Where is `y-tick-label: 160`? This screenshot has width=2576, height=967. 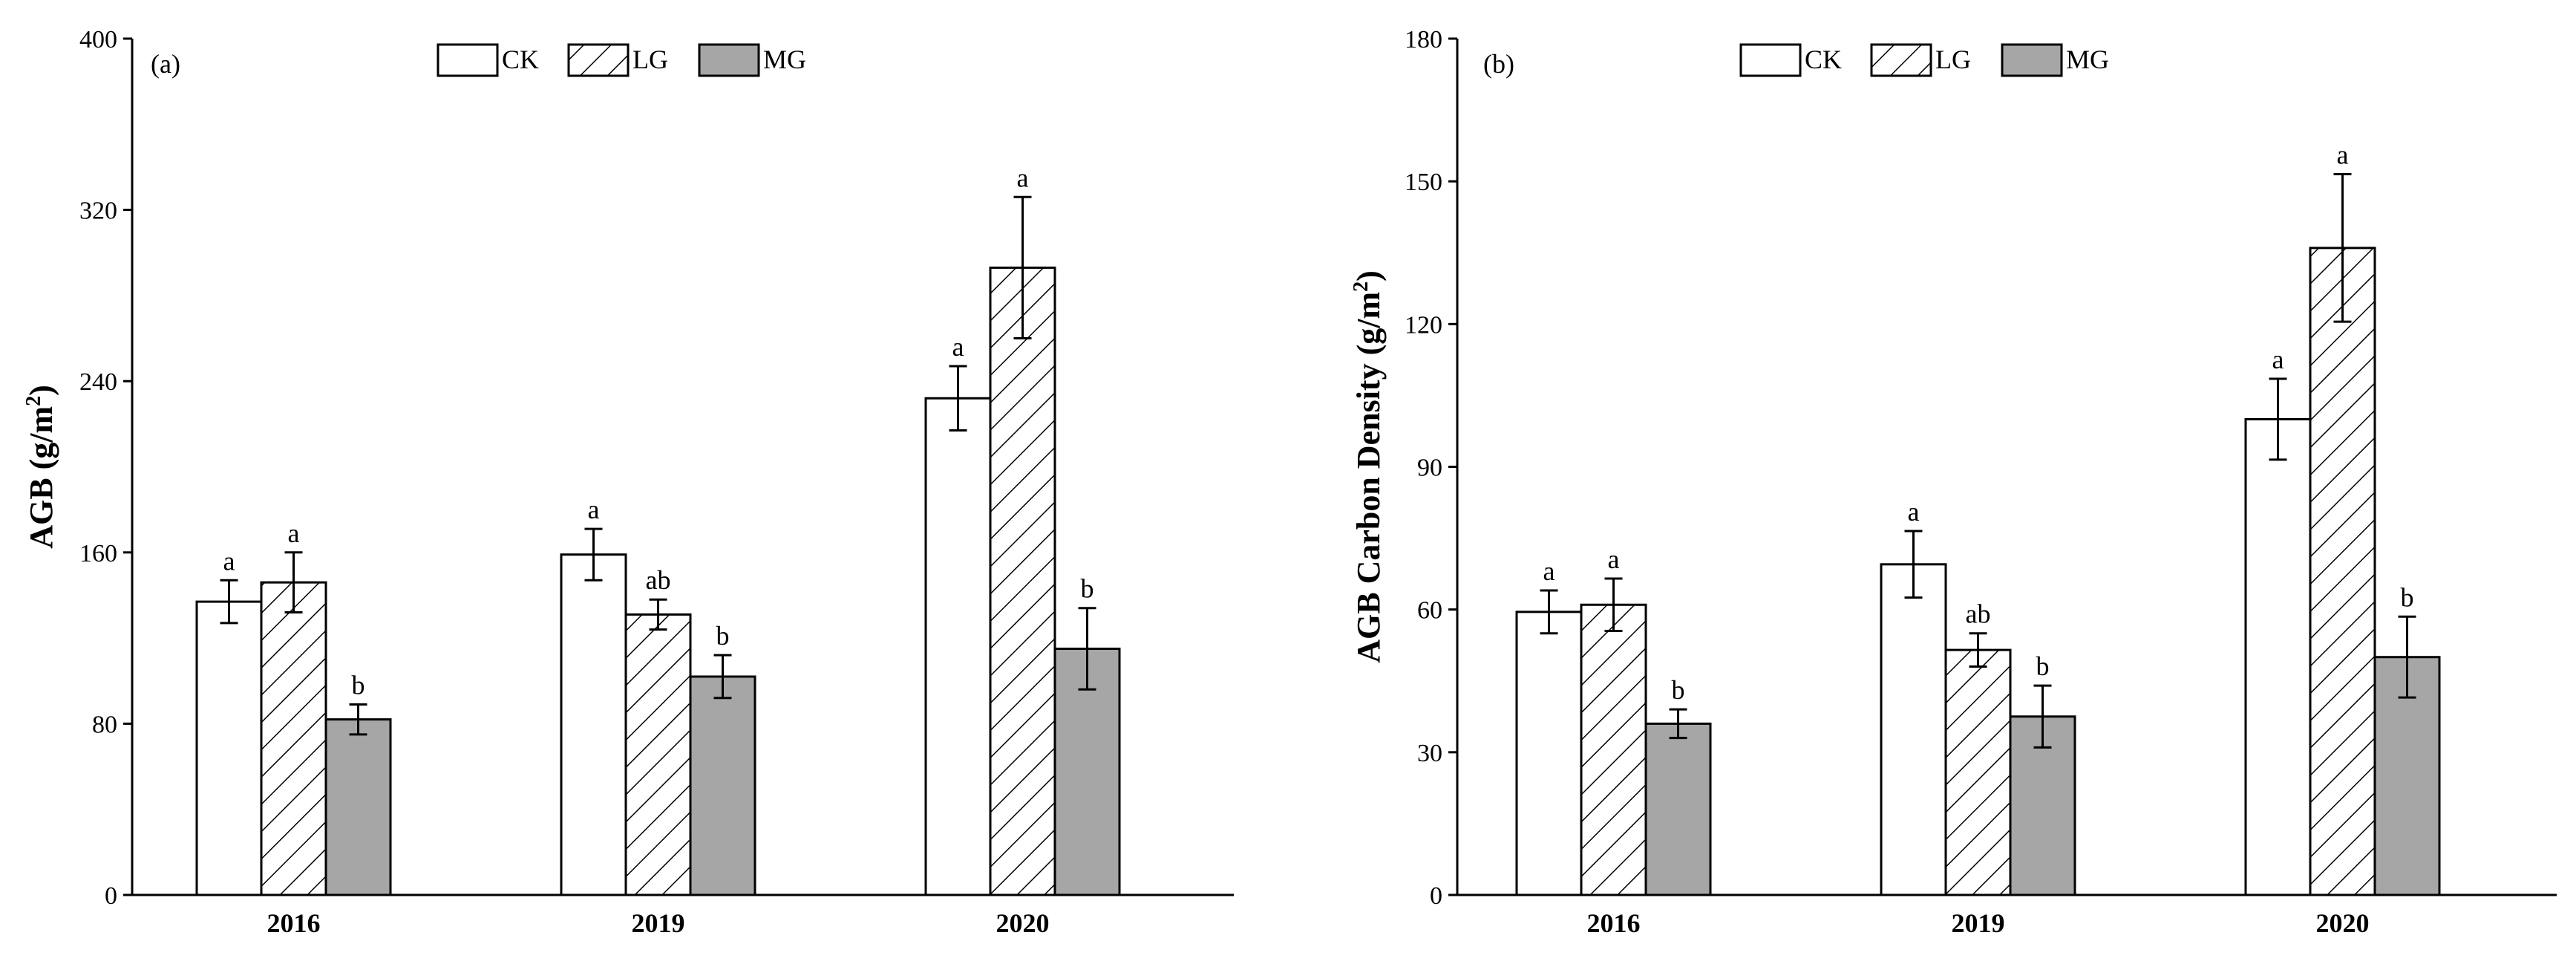 y-tick-label: 160 is located at coordinates (98, 554).